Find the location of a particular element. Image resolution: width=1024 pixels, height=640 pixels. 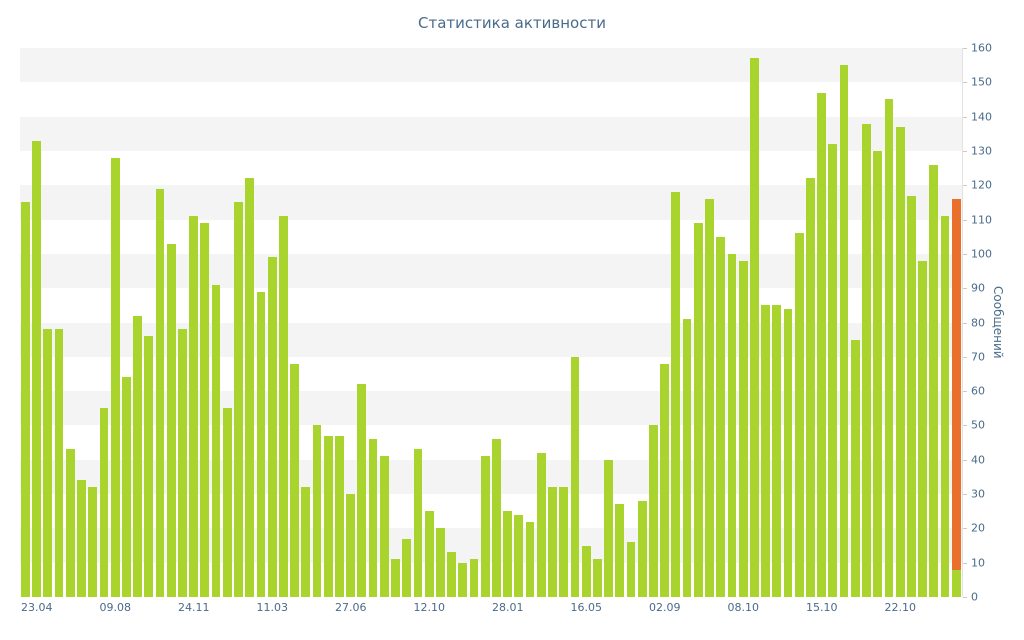

y-tick-label: 130 is located at coordinates (981, 151).